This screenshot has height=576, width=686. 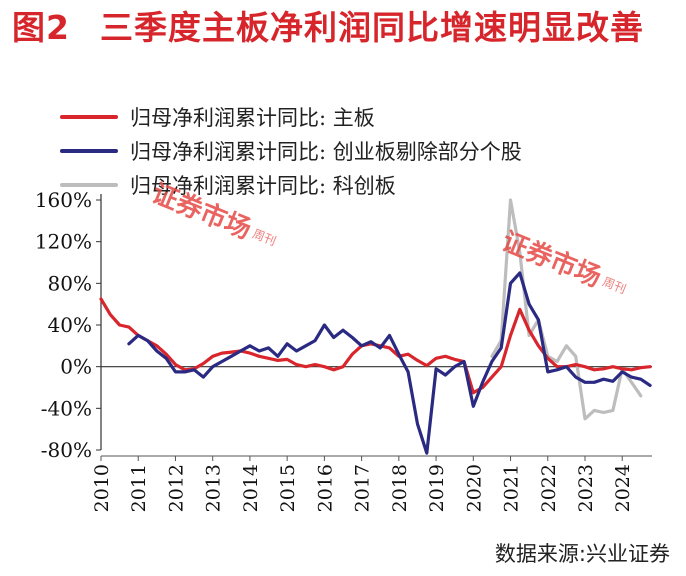 I want to click on x-tick-label: 2013, so click(x=214, y=488).